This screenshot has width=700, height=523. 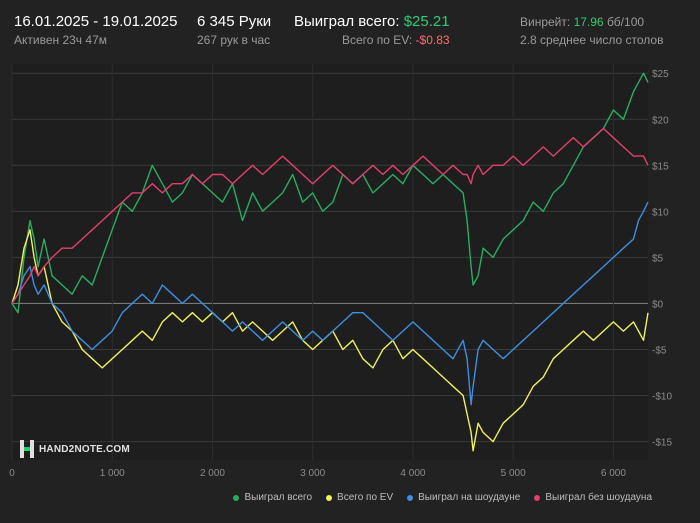 I want to click on legend-label-showdown: Выиграл на шоудауне, so click(x=469, y=497).